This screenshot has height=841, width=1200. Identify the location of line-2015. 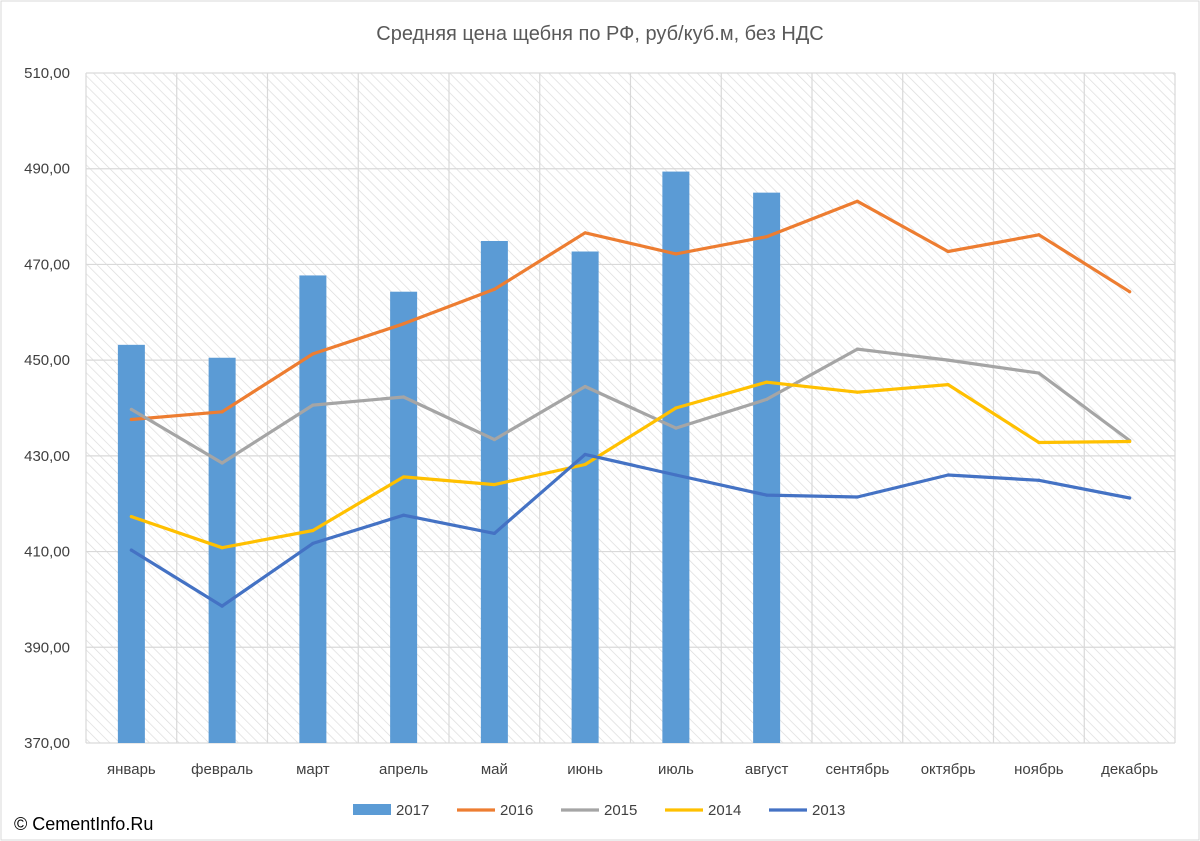
(630, 406).